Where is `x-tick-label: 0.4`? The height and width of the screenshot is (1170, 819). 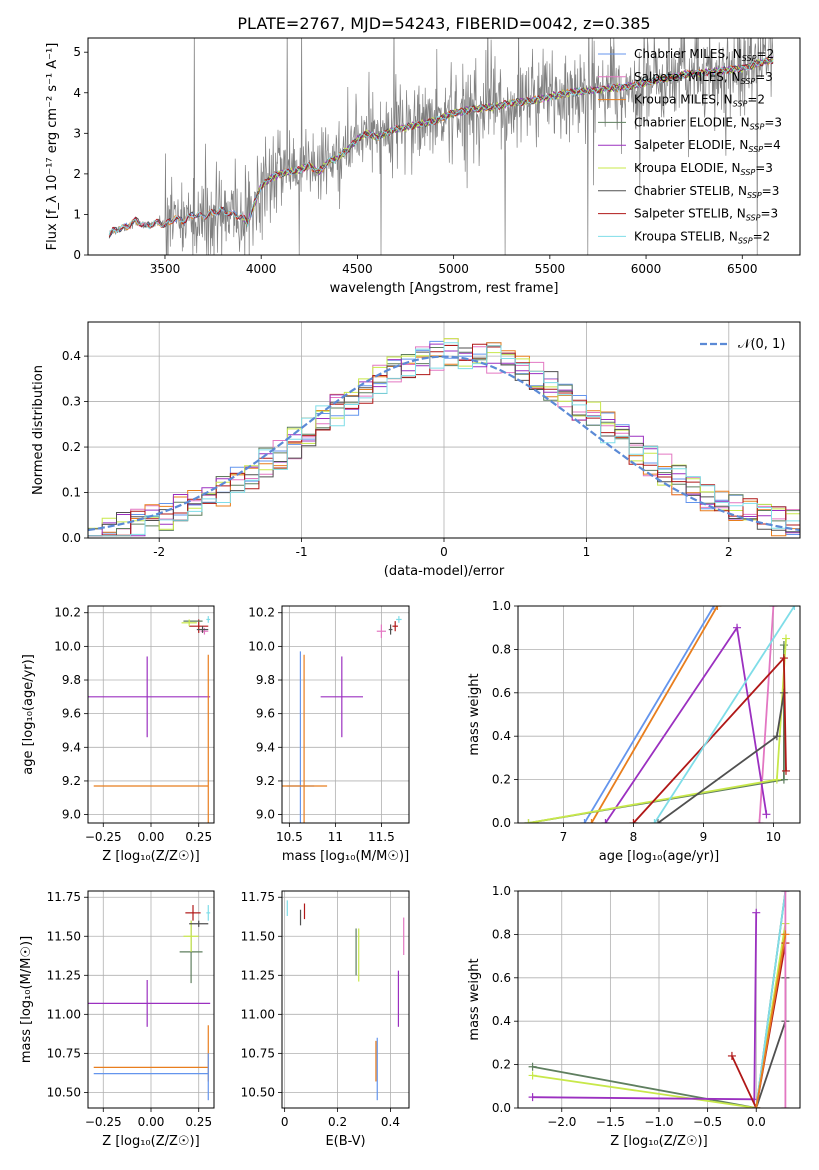
x-tick-label: 0.4 is located at coordinates (390, 1122).